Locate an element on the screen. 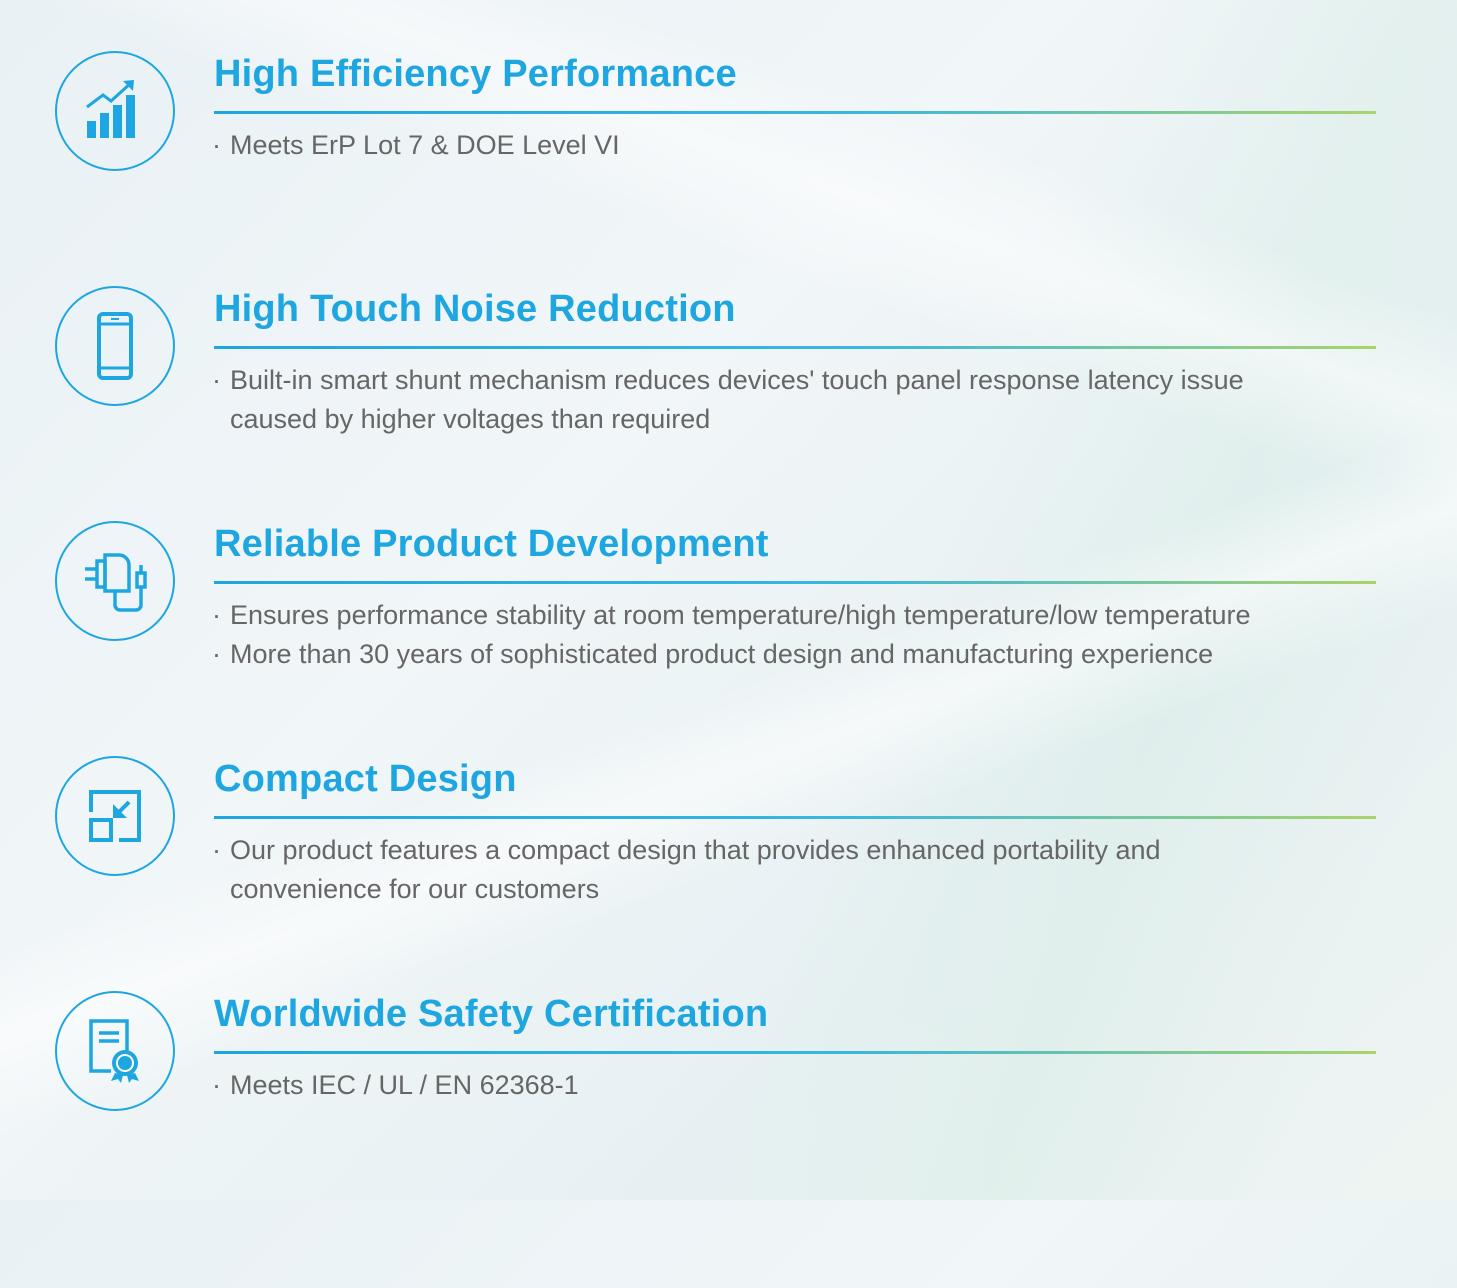  bullet: Meets IEC / UL / EN 62368-1 is located at coordinates (812, 1085).